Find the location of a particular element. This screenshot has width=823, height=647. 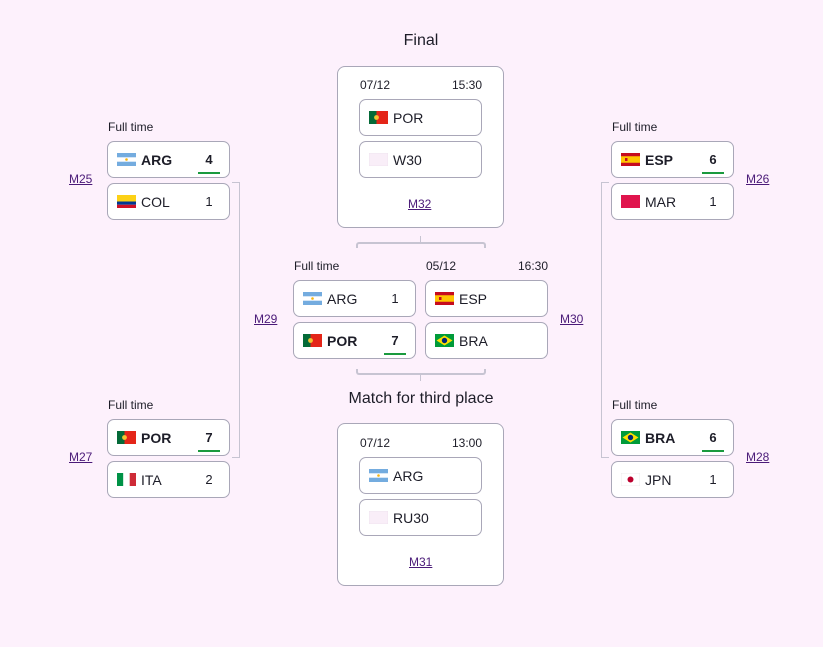

team-card: BRA 6 is located at coordinates (672, 437).